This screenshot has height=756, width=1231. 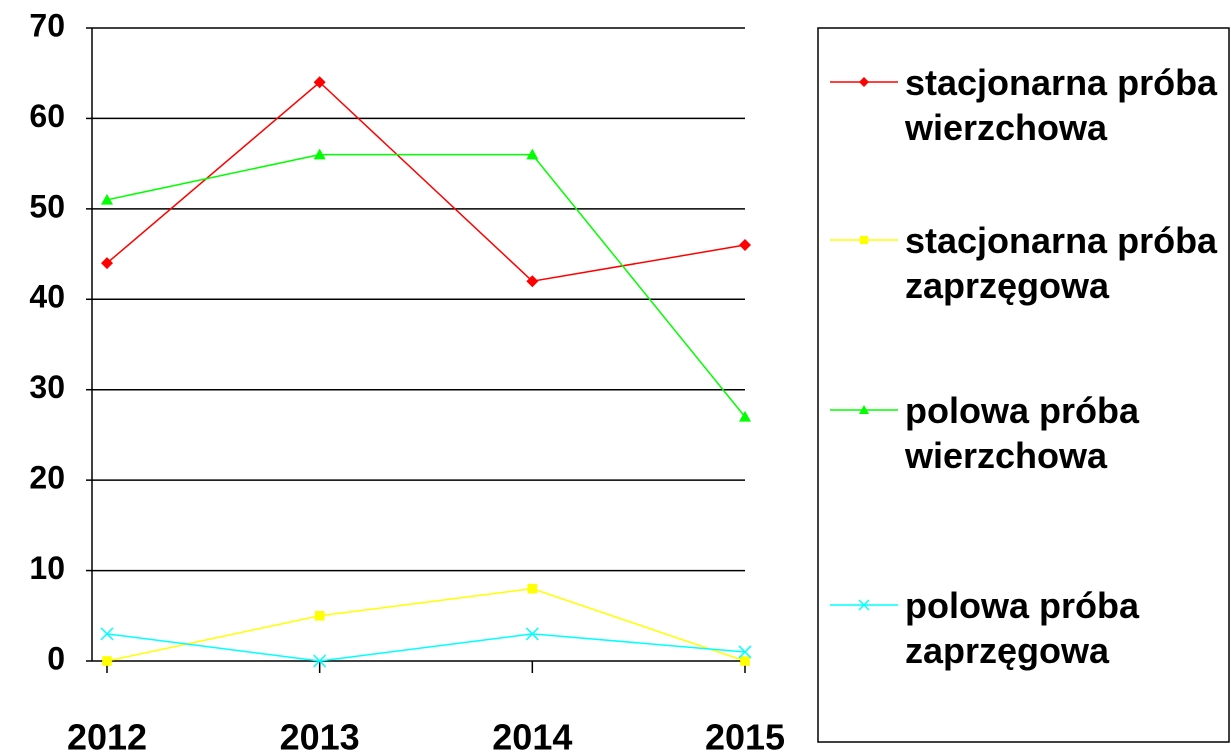 What do you see at coordinates (532, 736) in the screenshot?
I see `x-tick-label: 2014` at bounding box center [532, 736].